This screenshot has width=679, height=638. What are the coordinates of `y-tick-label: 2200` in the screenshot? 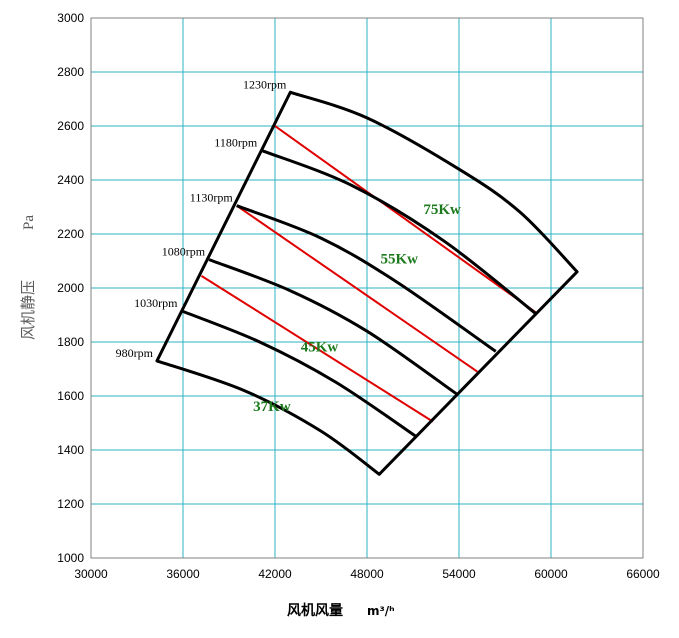 It's located at (70, 234).